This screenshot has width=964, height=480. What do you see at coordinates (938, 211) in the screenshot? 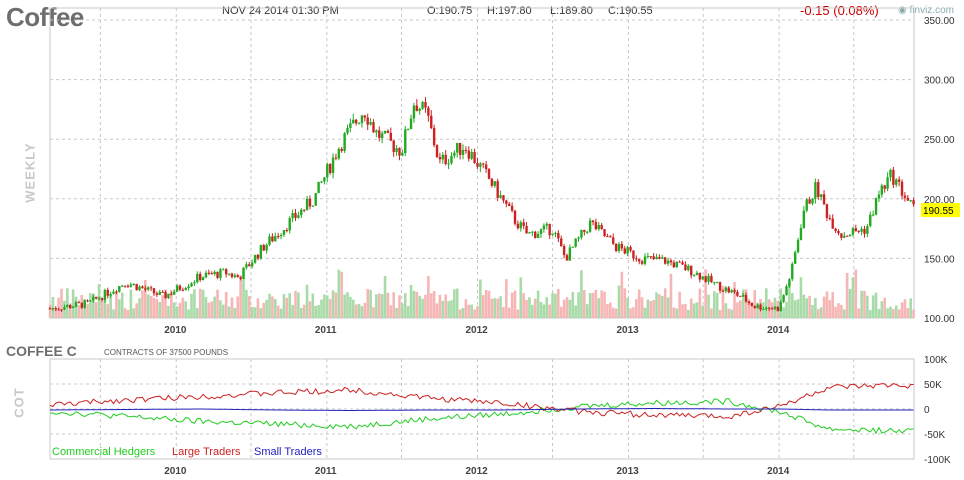
I see `last-price-label: 190.55` at bounding box center [938, 211].